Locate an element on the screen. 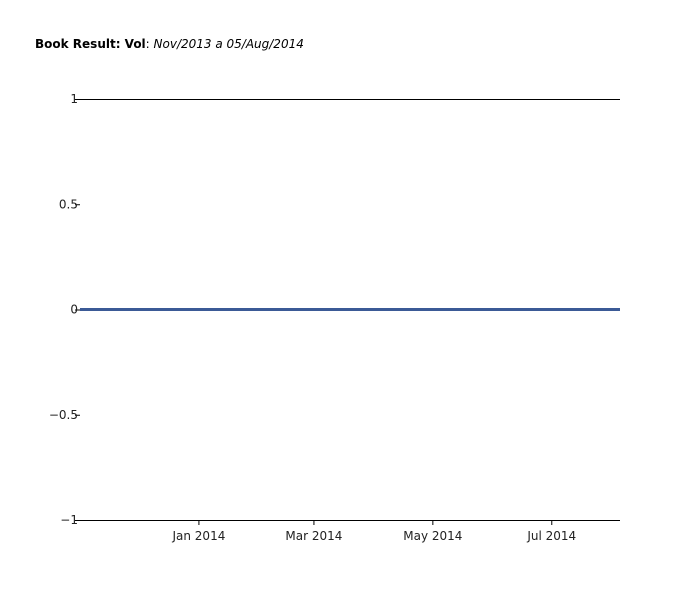 The width and height of the screenshot is (700, 600). y-tick-label: −0.5 is located at coordinates (63, 415).